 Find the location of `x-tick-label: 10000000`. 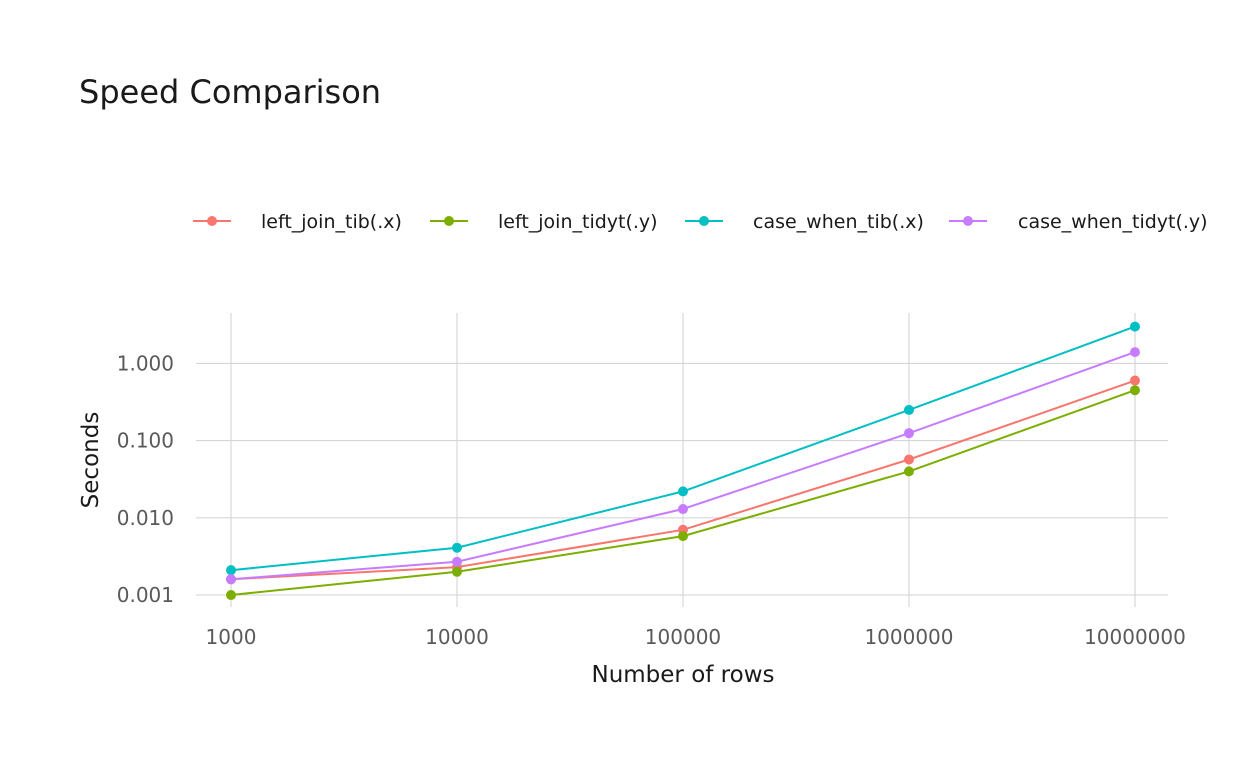

x-tick-label: 10000000 is located at coordinates (1135, 637).